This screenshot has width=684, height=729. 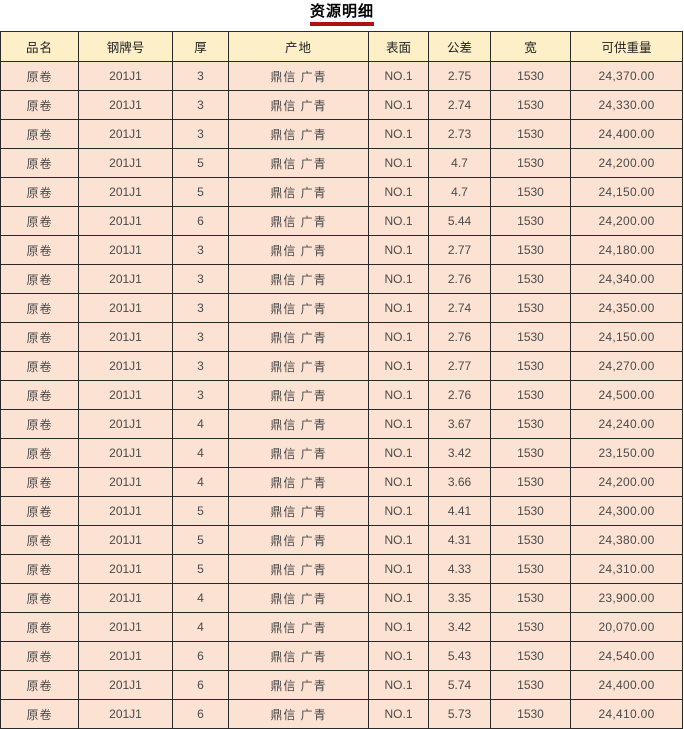 I want to click on table-row: 原卷 201J1 3 鼎信 广青 NO.1 2.74 1530 24,350.00, so click(x=341, y=308).